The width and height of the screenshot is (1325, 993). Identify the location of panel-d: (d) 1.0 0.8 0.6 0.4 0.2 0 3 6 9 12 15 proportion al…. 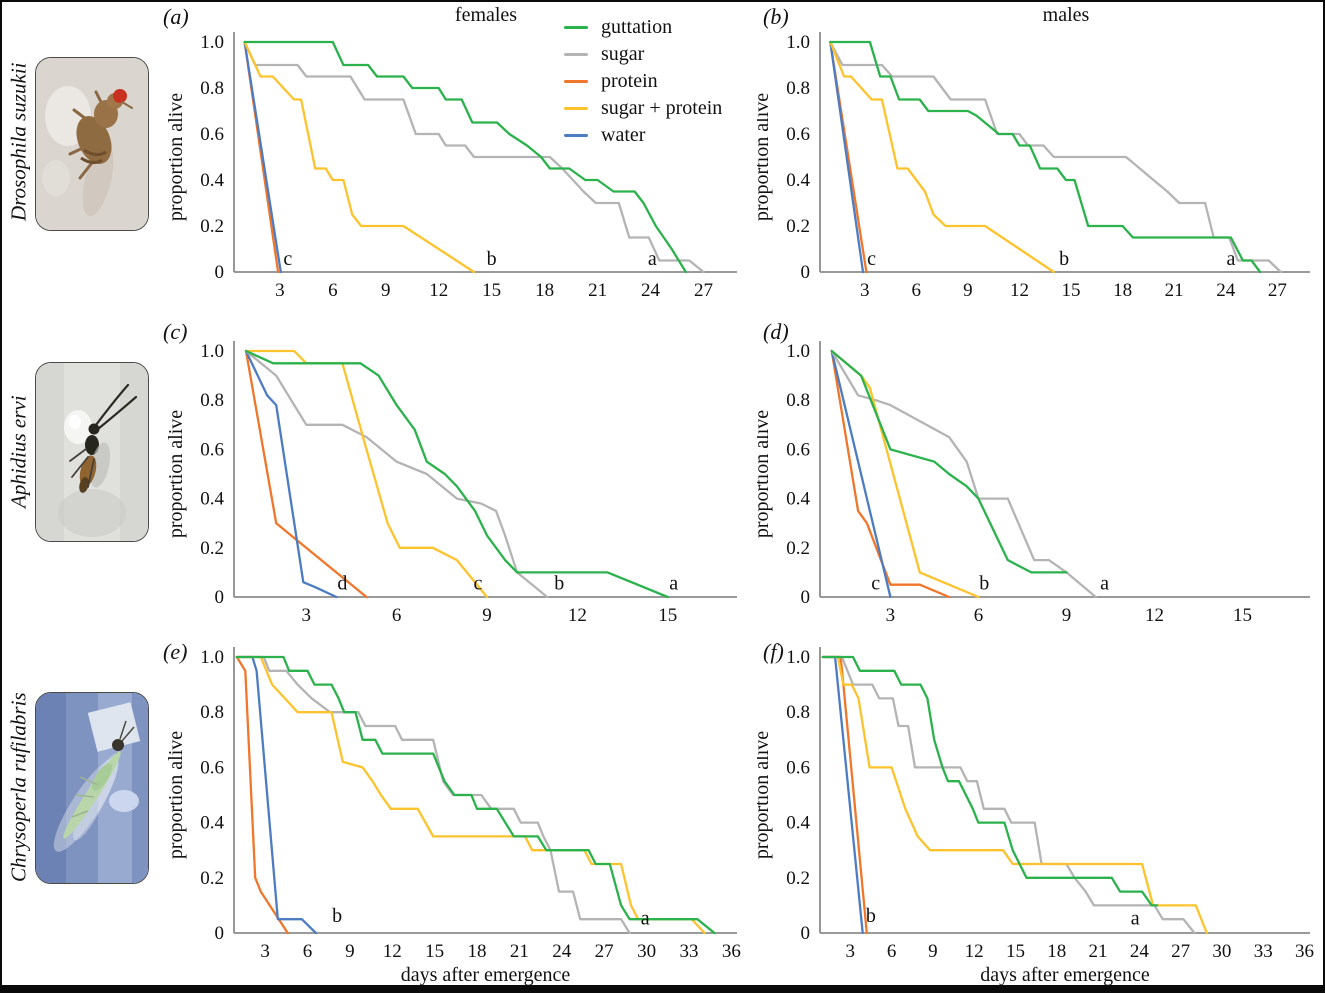
(1040, 474).